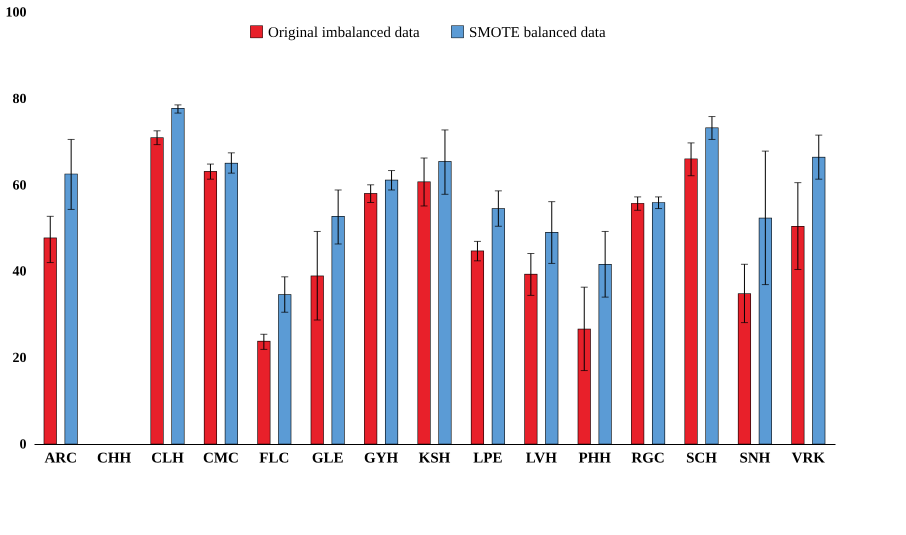  What do you see at coordinates (16, 13) in the screenshot?
I see `y-tick-label: 100` at bounding box center [16, 13].